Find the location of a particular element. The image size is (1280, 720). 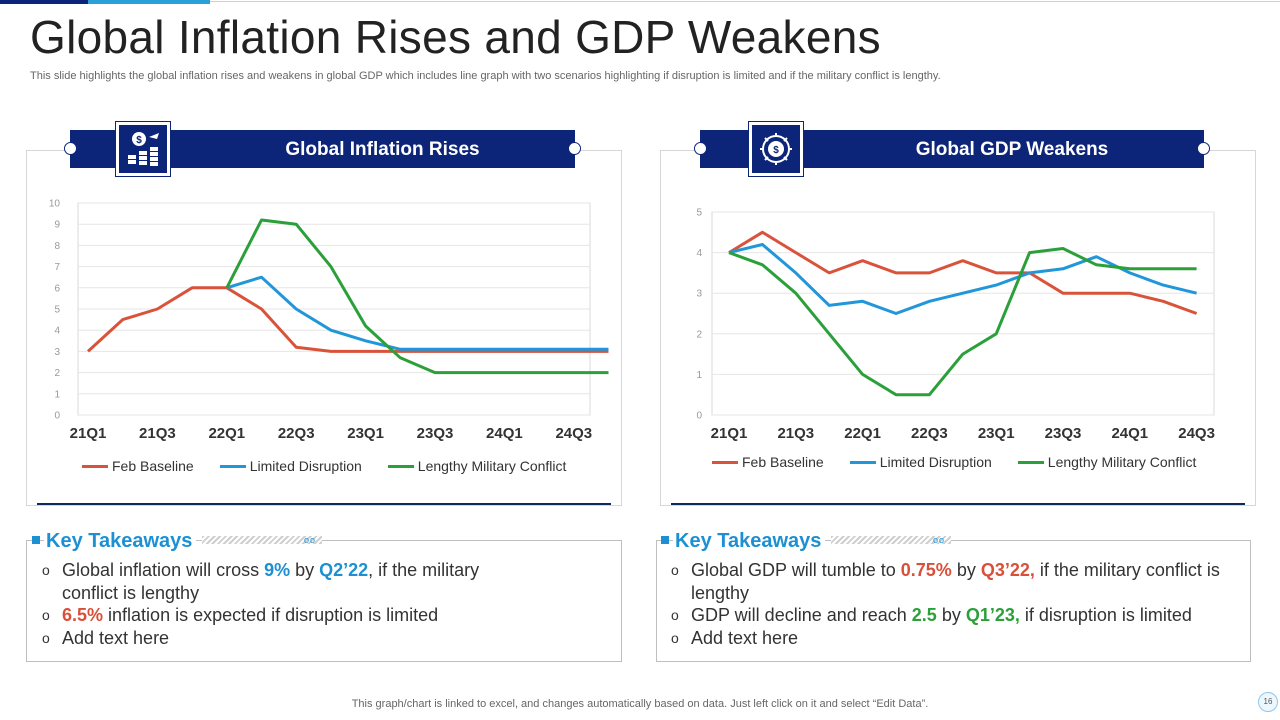

inflation-y-tick-label: 8 is located at coordinates (57, 246).